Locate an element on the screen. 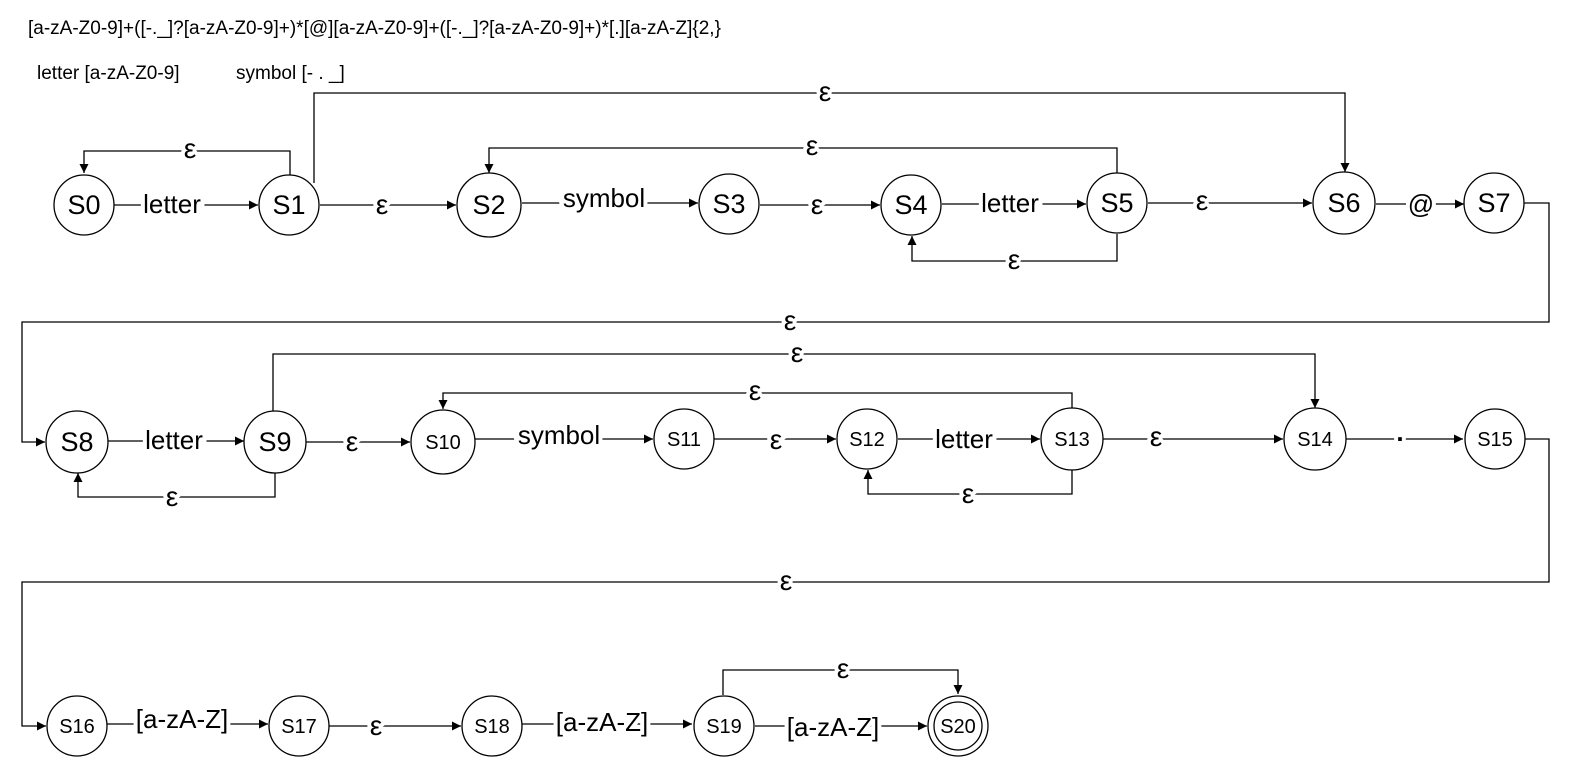 The image size is (1589, 777). state-label-s19: S19 is located at coordinates (724, 727).